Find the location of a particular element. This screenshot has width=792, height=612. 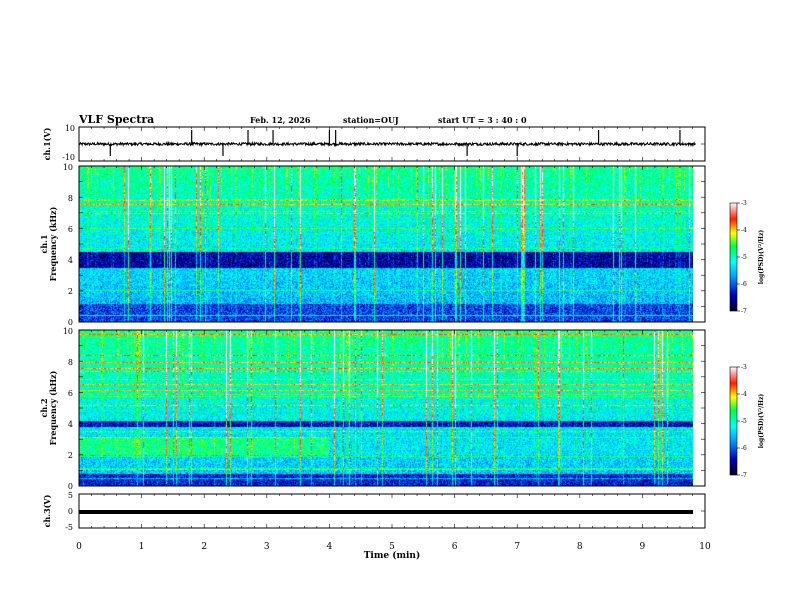

ch1-colorbar: -3 -4 -5 -6 -7 log(PSD)(V²/Hz) is located at coordinates (747, 257).